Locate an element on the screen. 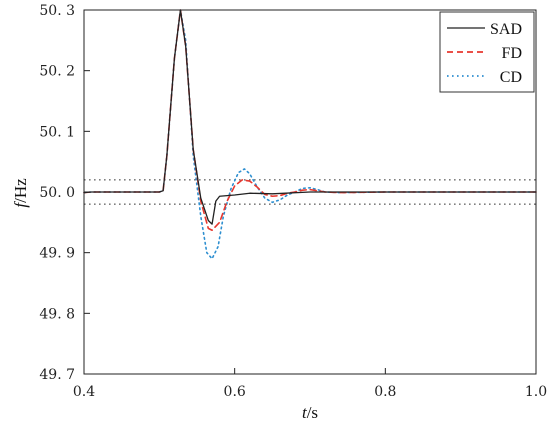  y-axis-title: f/Hz is located at coordinates (20, 193).